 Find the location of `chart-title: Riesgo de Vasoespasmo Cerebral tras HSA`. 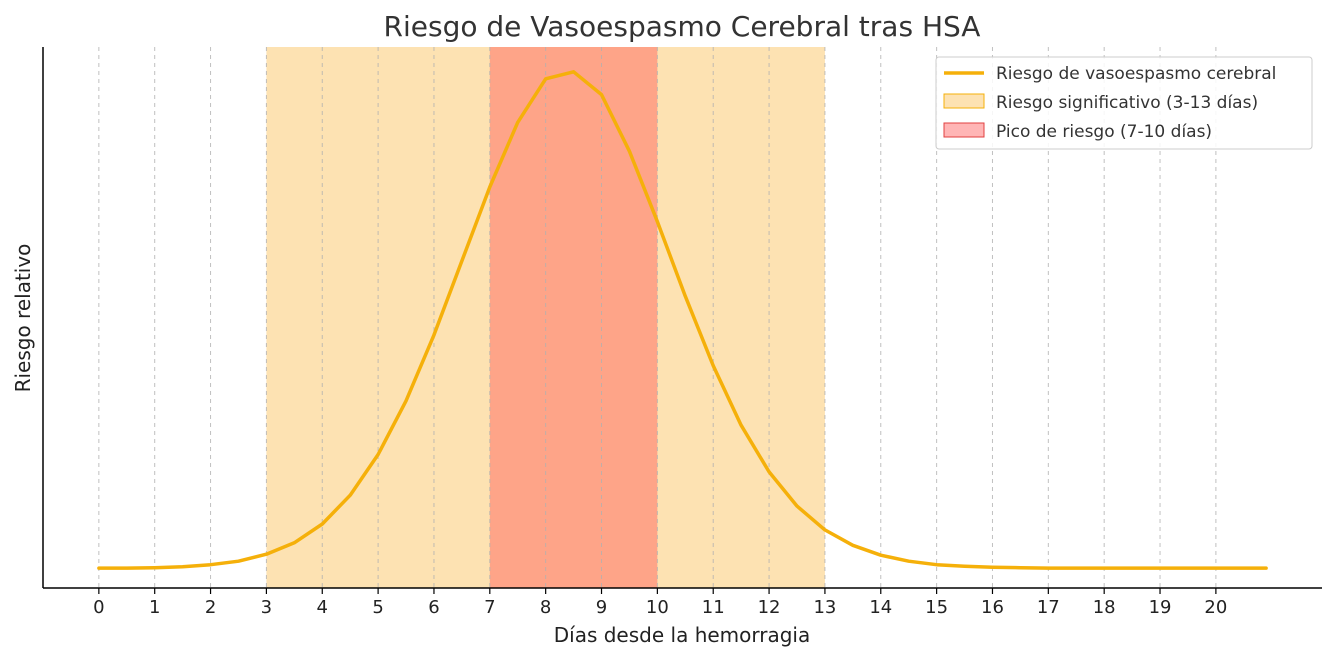

chart-title: Riesgo de Vasoespasmo Cerebral tras HSA is located at coordinates (682, 26).